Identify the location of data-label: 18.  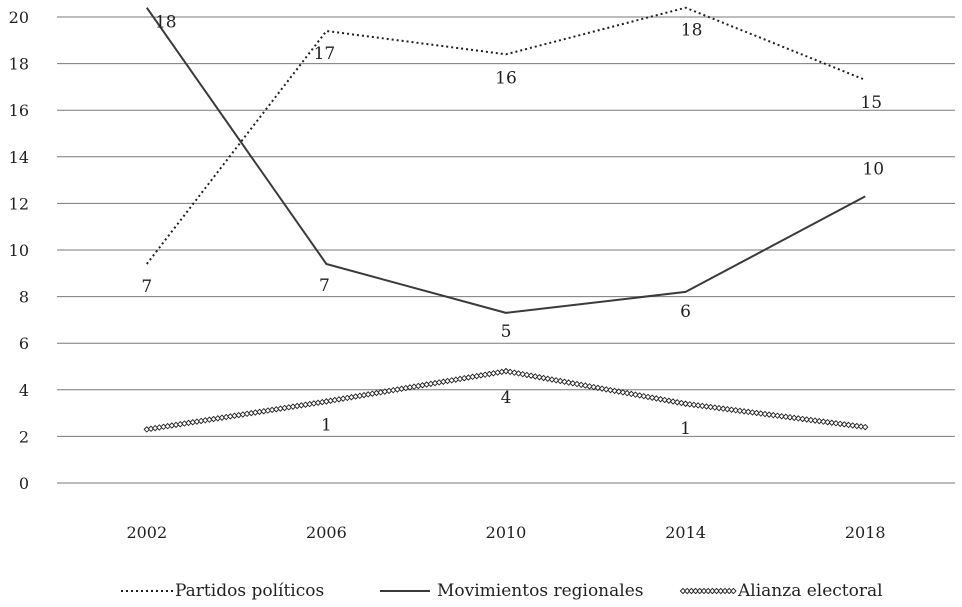
(692, 31).